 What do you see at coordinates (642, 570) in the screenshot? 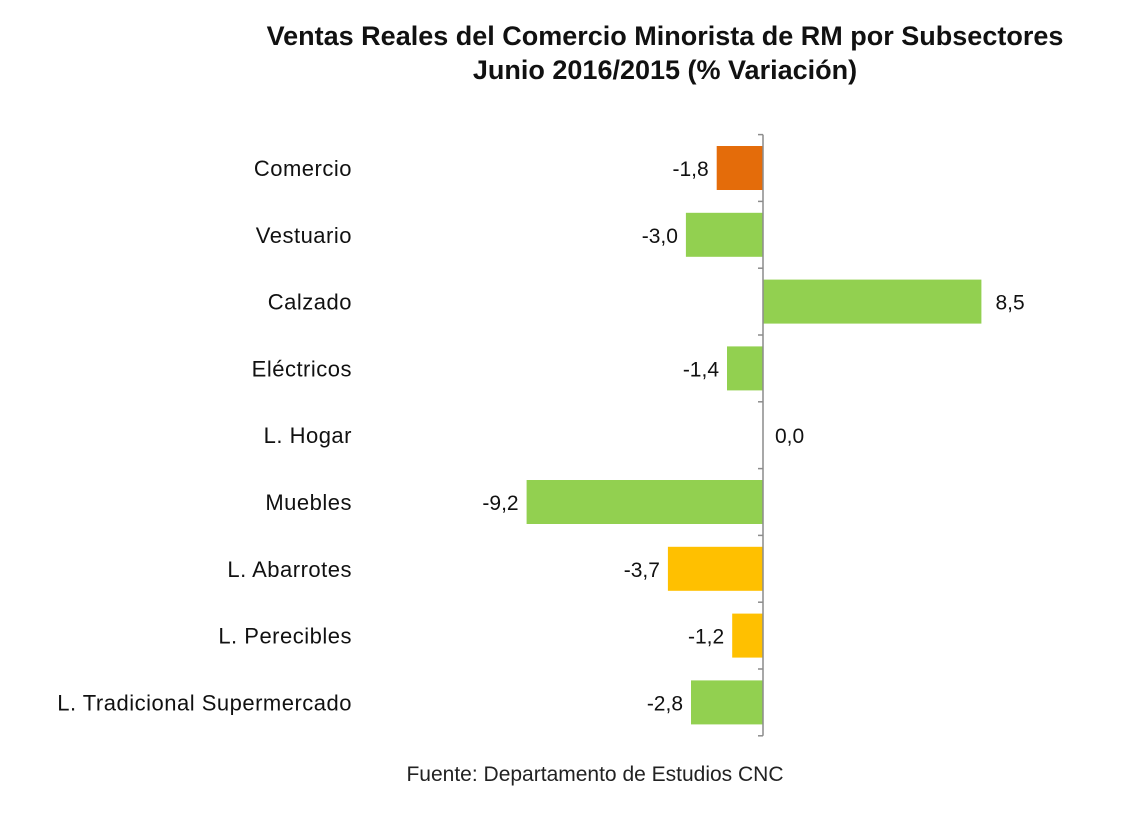
I see `value-label-6: -3,7` at bounding box center [642, 570].